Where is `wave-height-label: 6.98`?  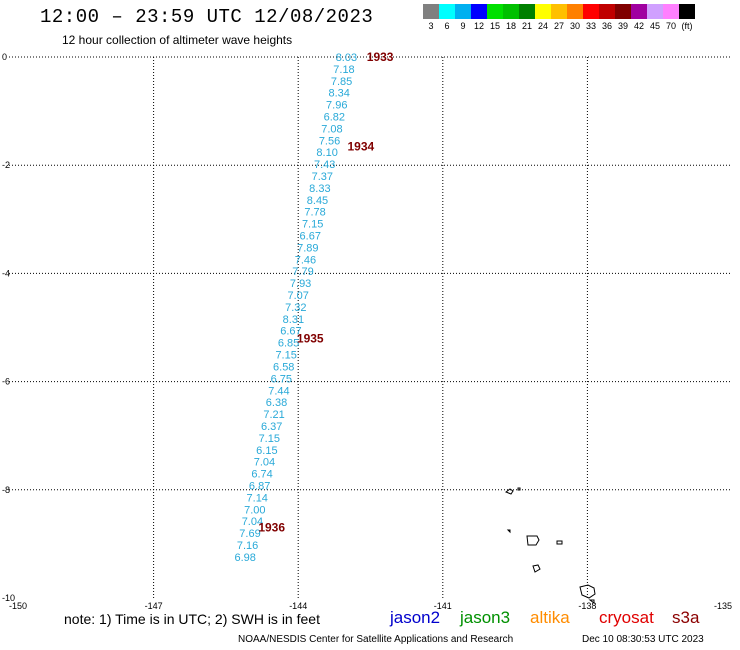
wave-height-label: 6.98 is located at coordinates (244, 558).